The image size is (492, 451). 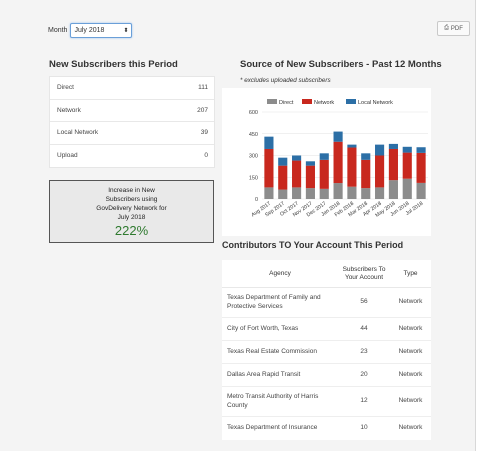 I want to click on header-type: Type, so click(x=410, y=273).